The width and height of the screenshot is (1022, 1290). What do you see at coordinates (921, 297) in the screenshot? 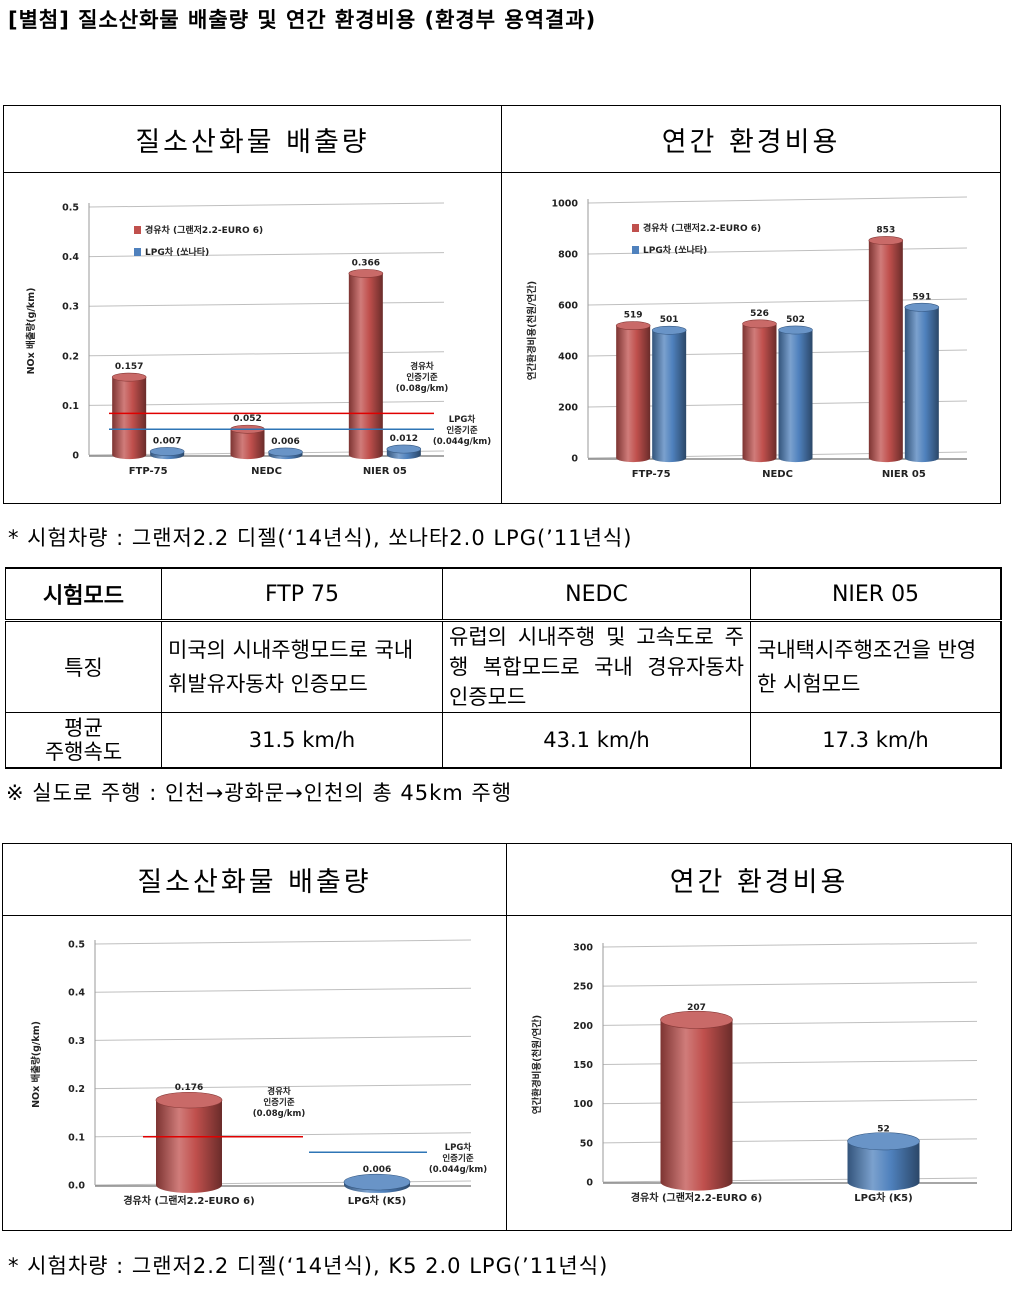
I see `data-label: 591` at bounding box center [921, 297].